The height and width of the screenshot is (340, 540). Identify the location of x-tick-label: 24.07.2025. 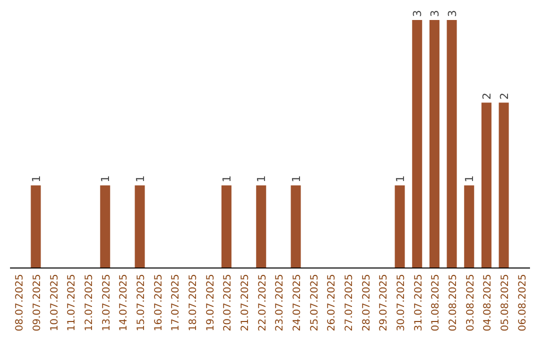
(297, 303).